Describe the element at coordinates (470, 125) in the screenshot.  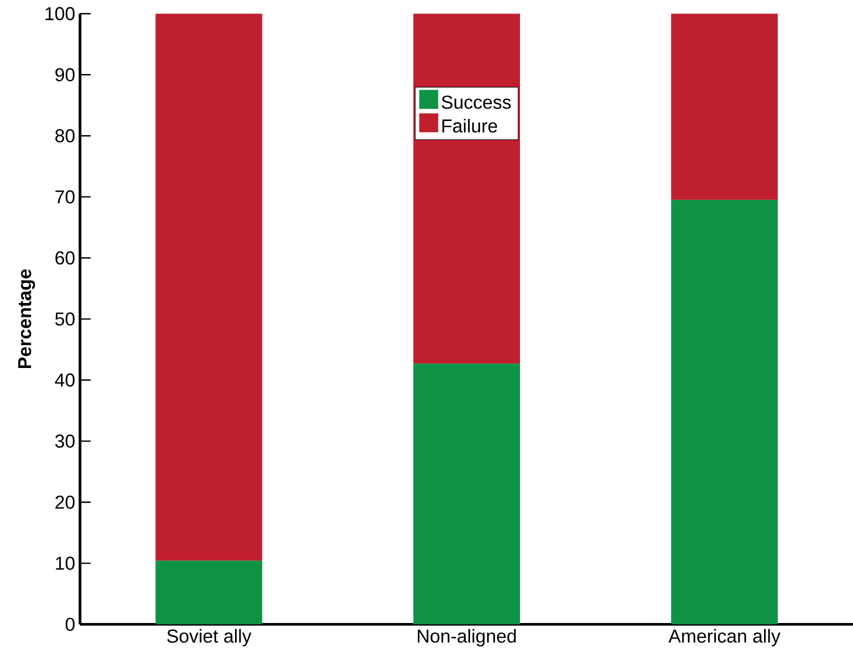
I see `legend-label: Failure` at that location.